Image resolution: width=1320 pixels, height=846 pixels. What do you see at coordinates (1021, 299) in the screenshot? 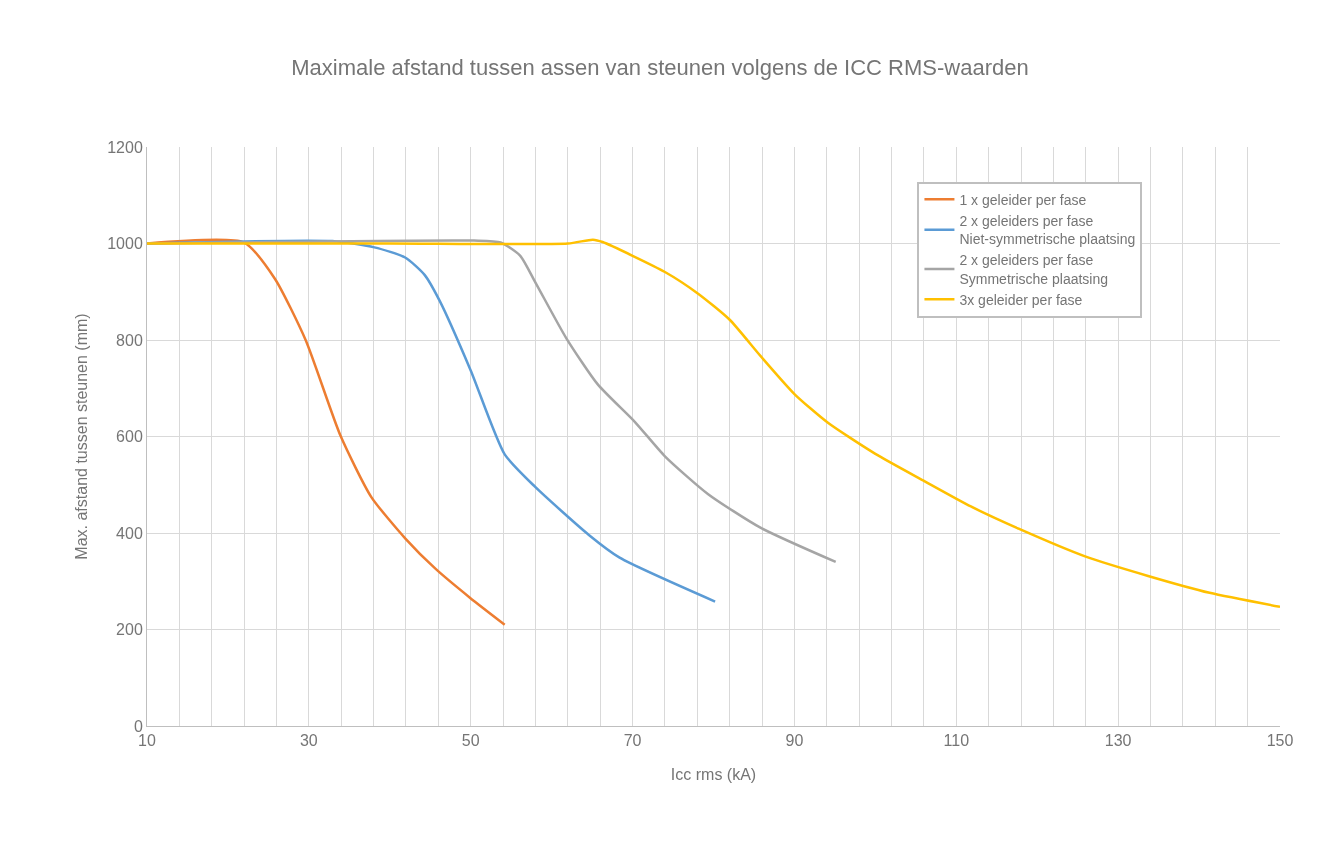
I see `legend-label: 3x geleider per fase` at bounding box center [1021, 299].